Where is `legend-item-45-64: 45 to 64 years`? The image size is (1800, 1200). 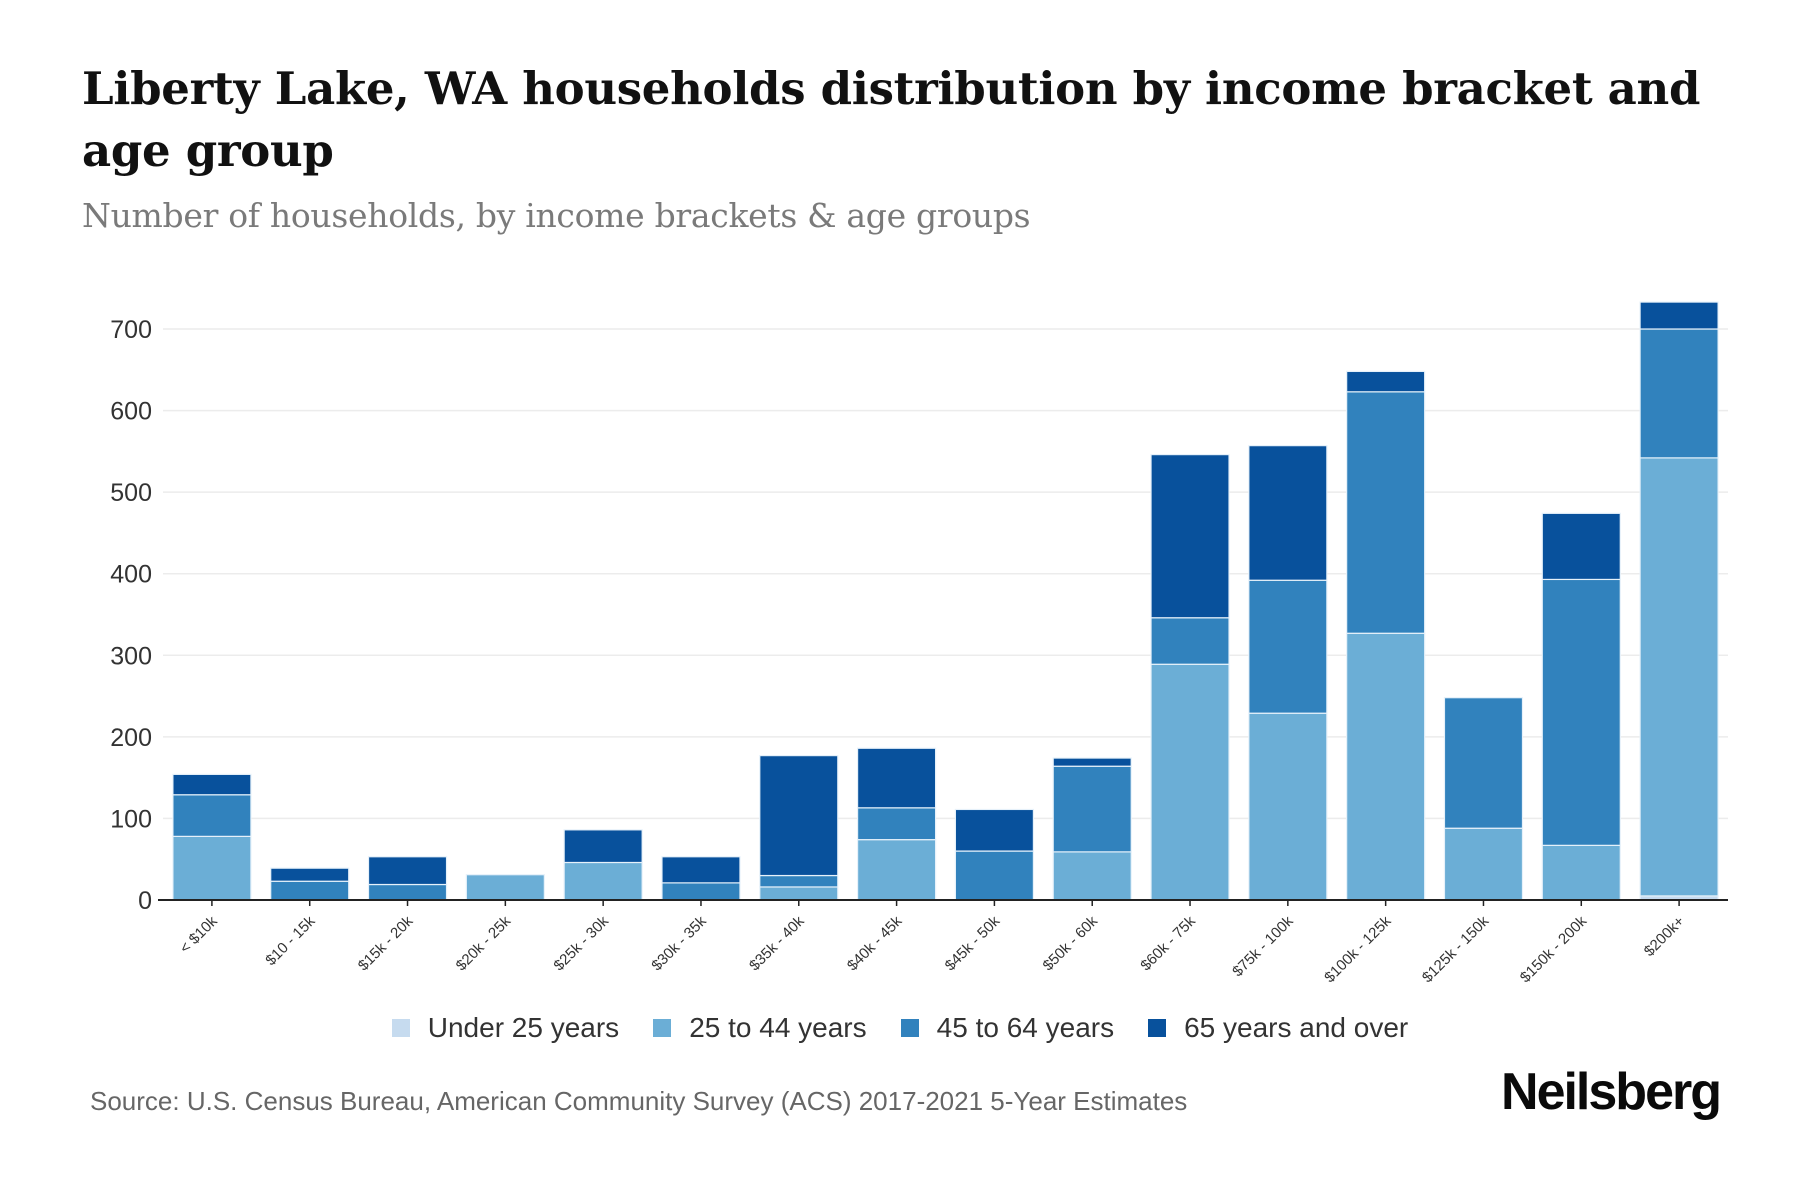 legend-item-45-64: 45 to 64 years is located at coordinates (1007, 1028).